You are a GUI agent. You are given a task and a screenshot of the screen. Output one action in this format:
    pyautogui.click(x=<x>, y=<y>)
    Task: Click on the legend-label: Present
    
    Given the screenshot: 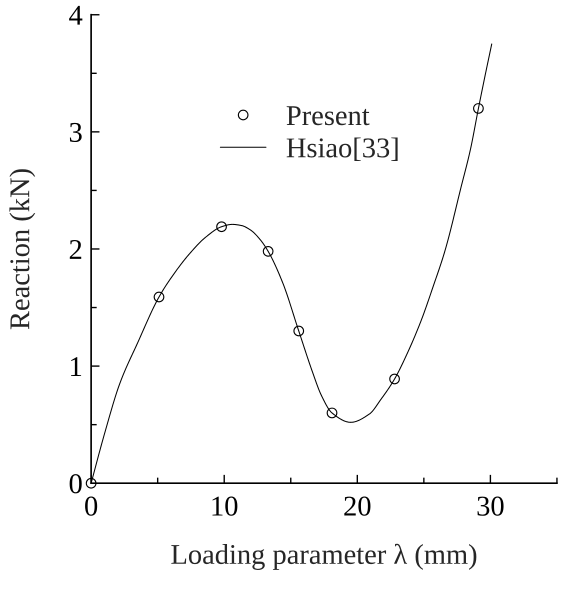 What is the action you would take?
    pyautogui.click(x=328, y=116)
    